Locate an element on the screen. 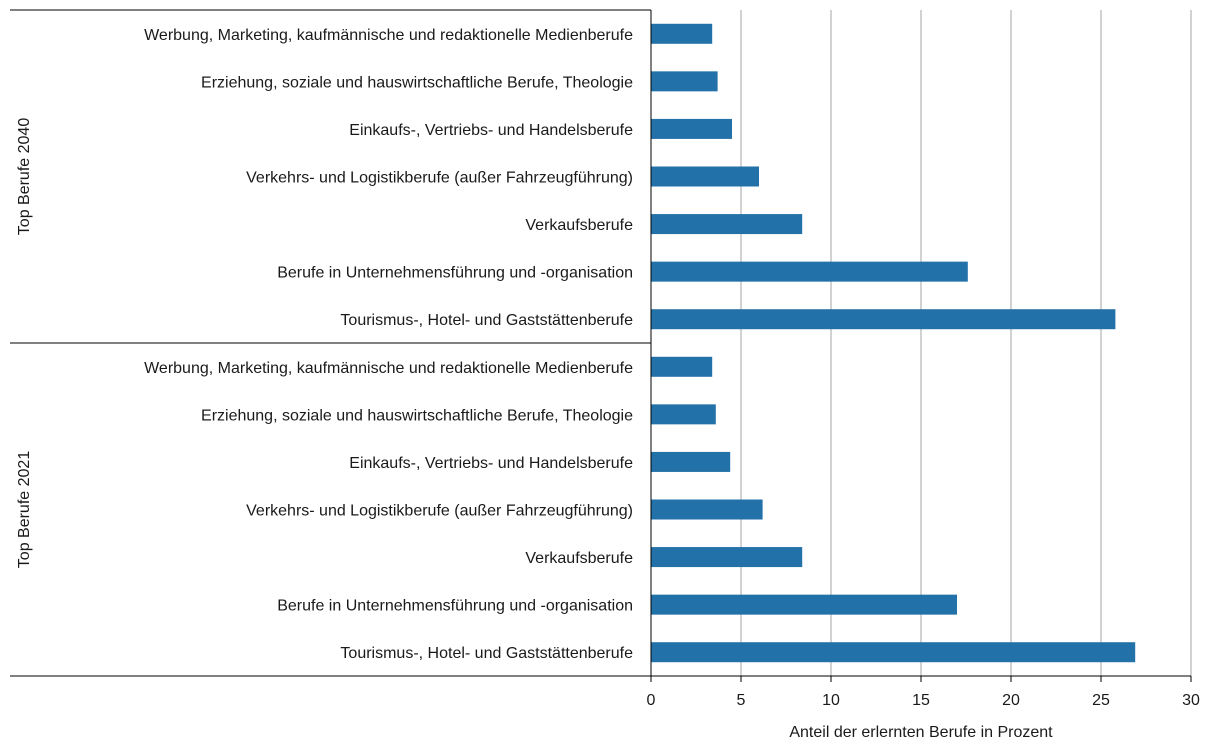  bar-2-verkaufsberufe is located at coordinates (727, 557).